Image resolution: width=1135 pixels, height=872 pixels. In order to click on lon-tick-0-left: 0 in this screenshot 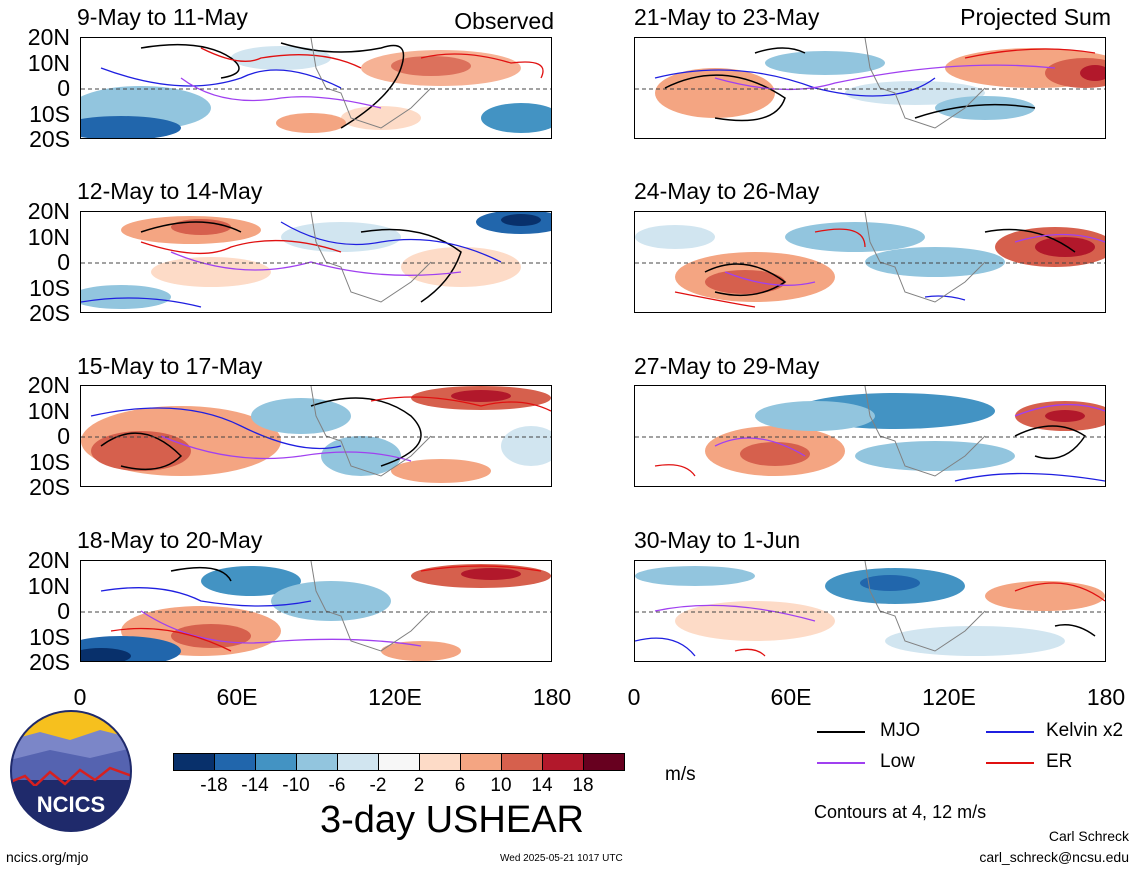, I will do `click(80, 697)`.